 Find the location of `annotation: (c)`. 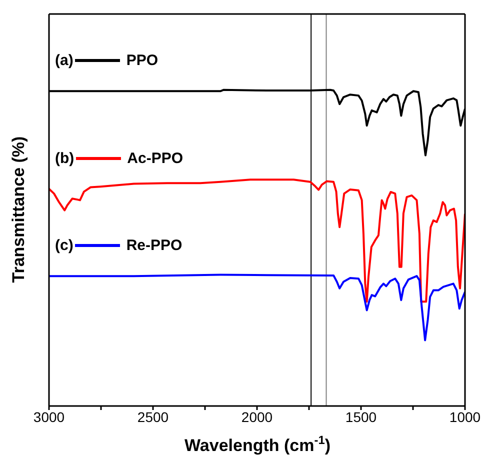

annotation: (c) is located at coordinates (64, 245).